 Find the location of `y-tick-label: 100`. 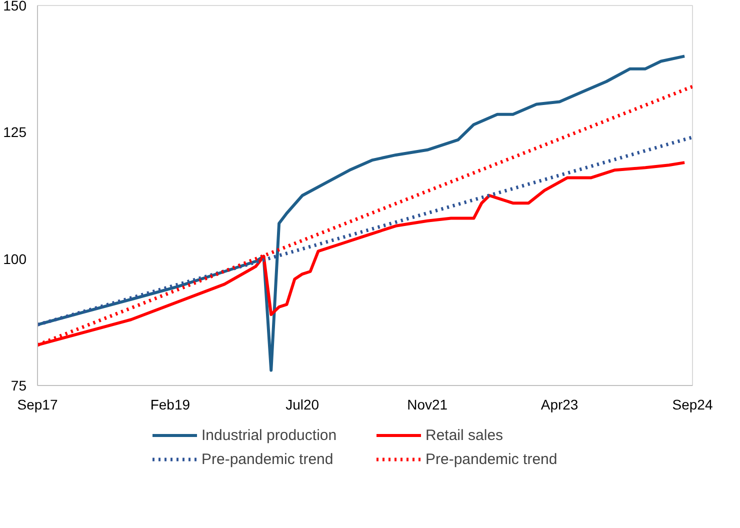

y-tick-label: 100 is located at coordinates (15, 258).